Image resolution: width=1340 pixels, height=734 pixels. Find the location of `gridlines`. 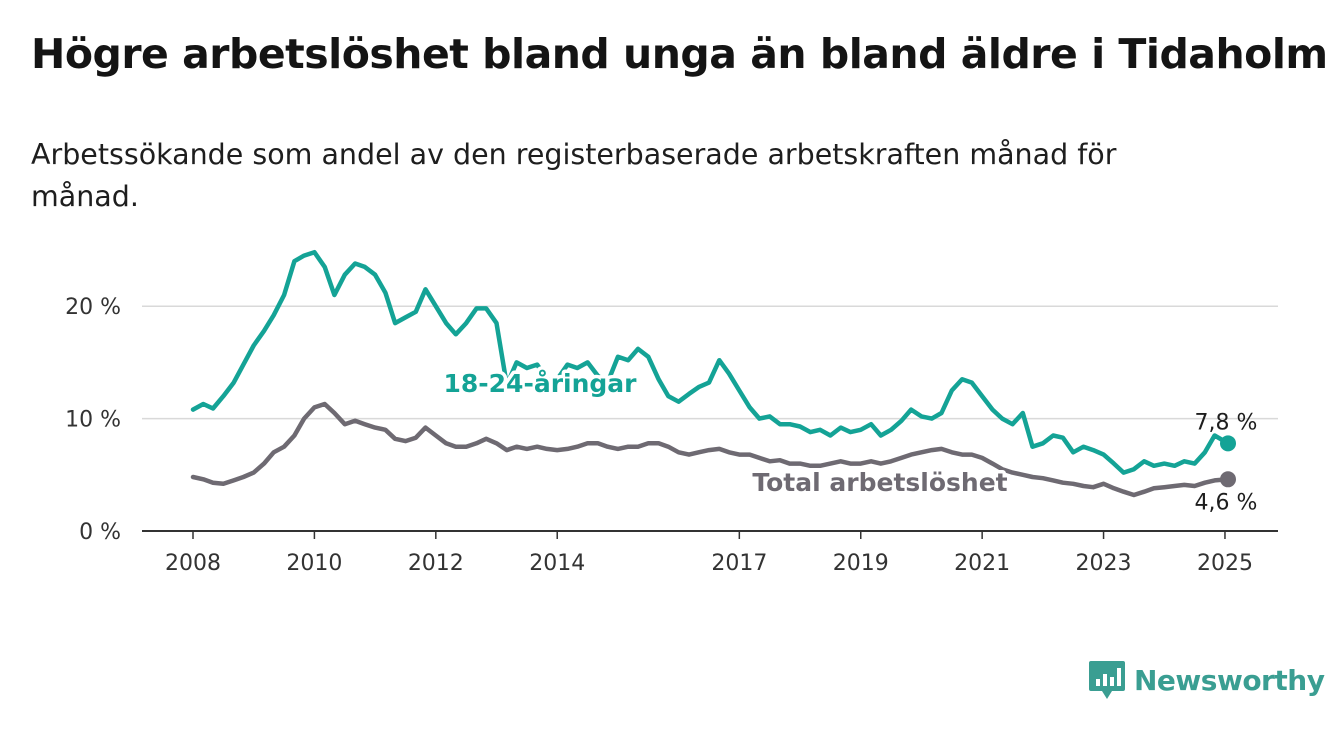

gridlines is located at coordinates (710, 362).